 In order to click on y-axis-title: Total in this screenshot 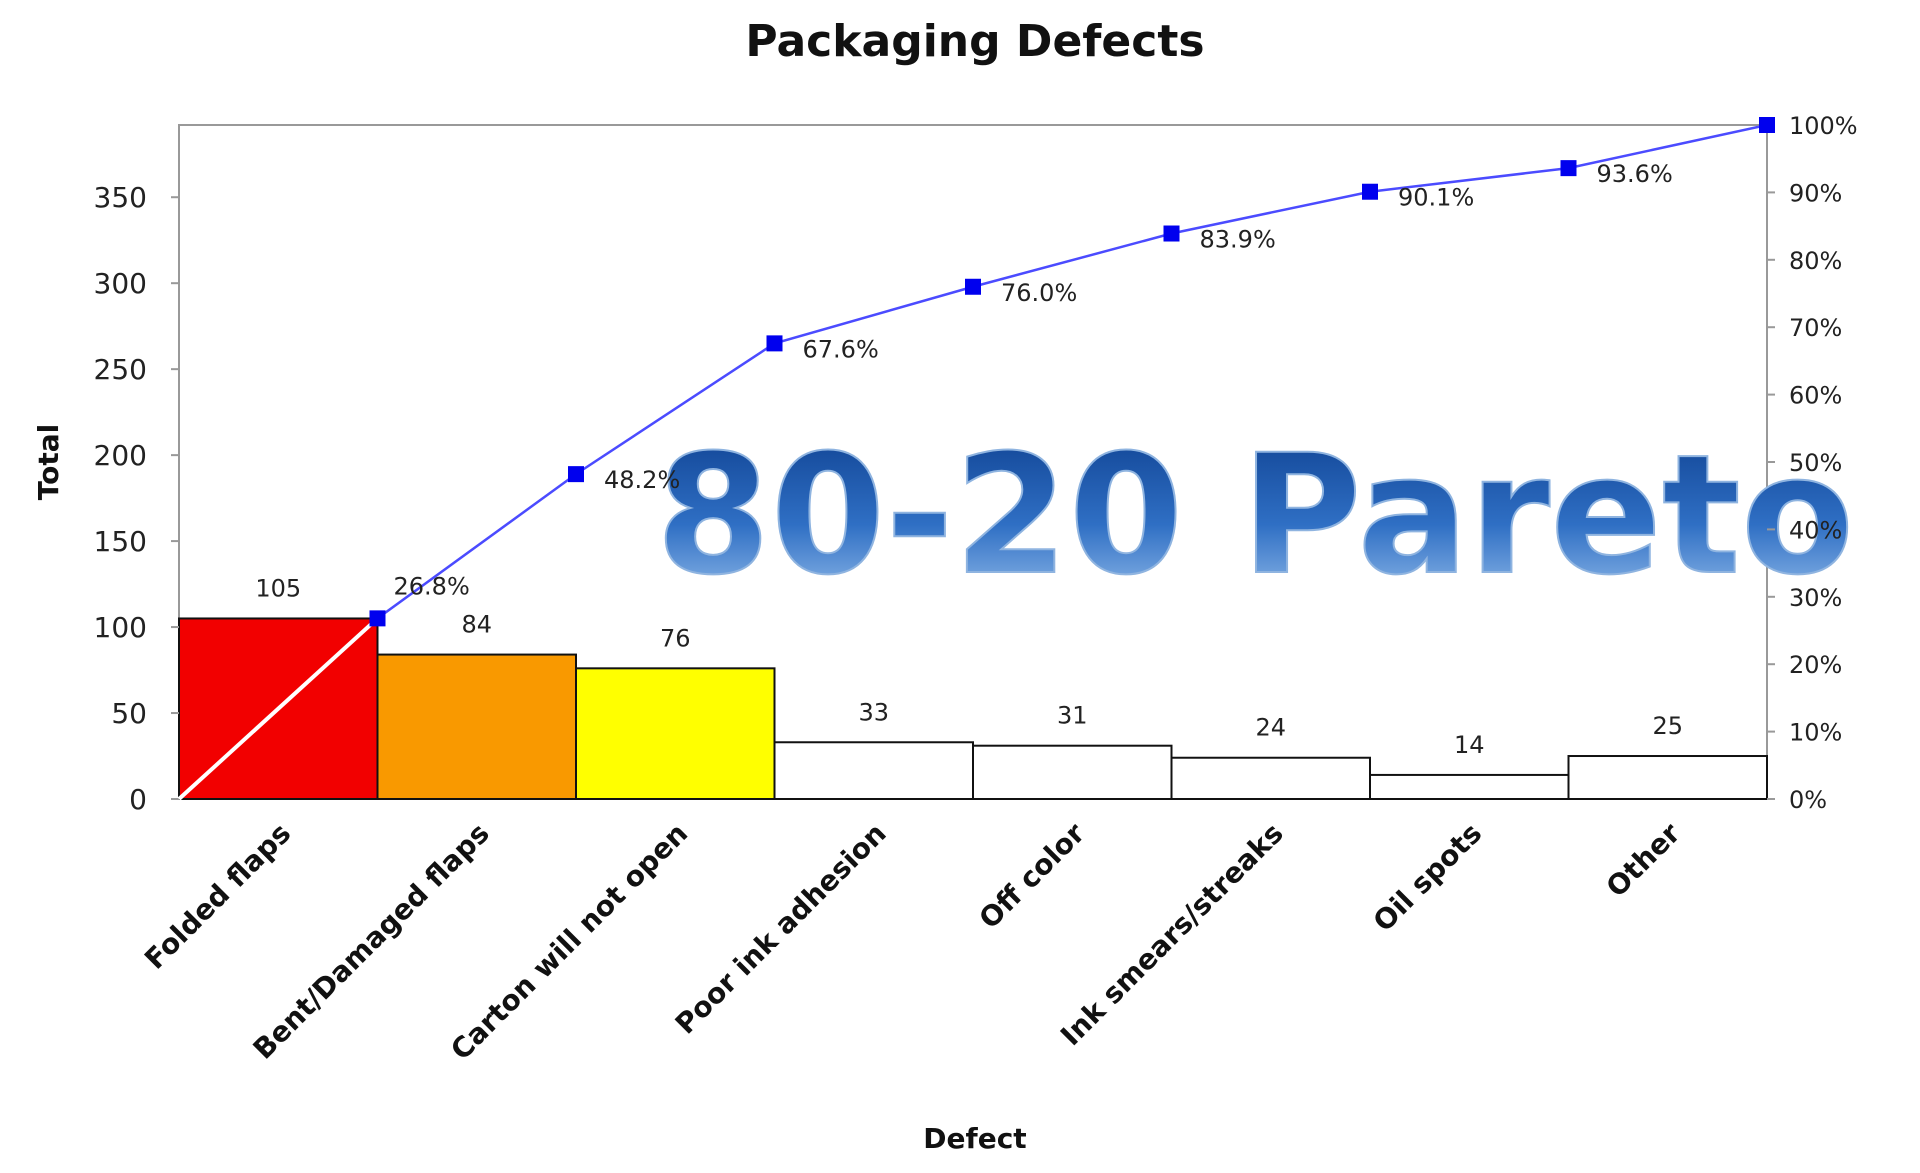, I will do `click(48, 462)`.